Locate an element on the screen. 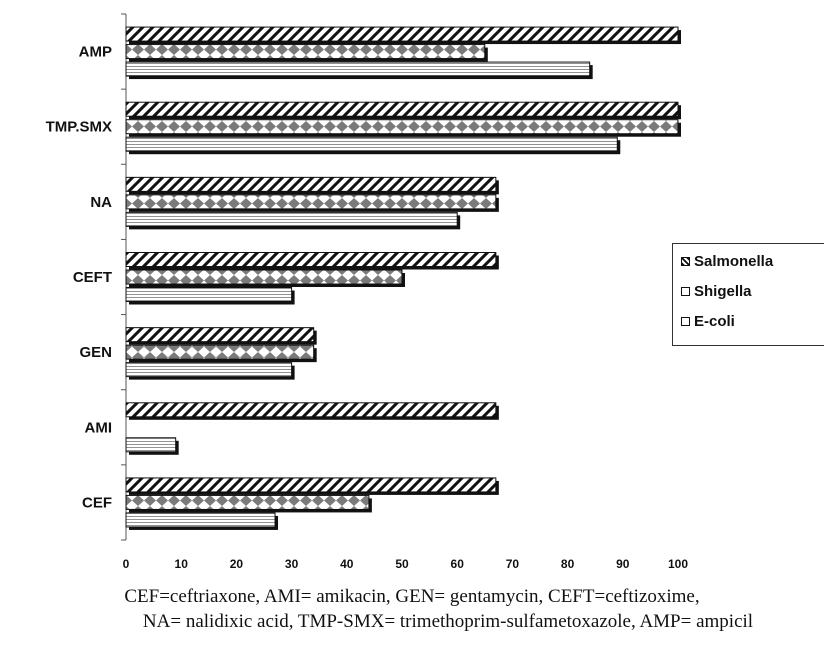  legend-item-salmonella: Salmonella is located at coordinates (727, 261).